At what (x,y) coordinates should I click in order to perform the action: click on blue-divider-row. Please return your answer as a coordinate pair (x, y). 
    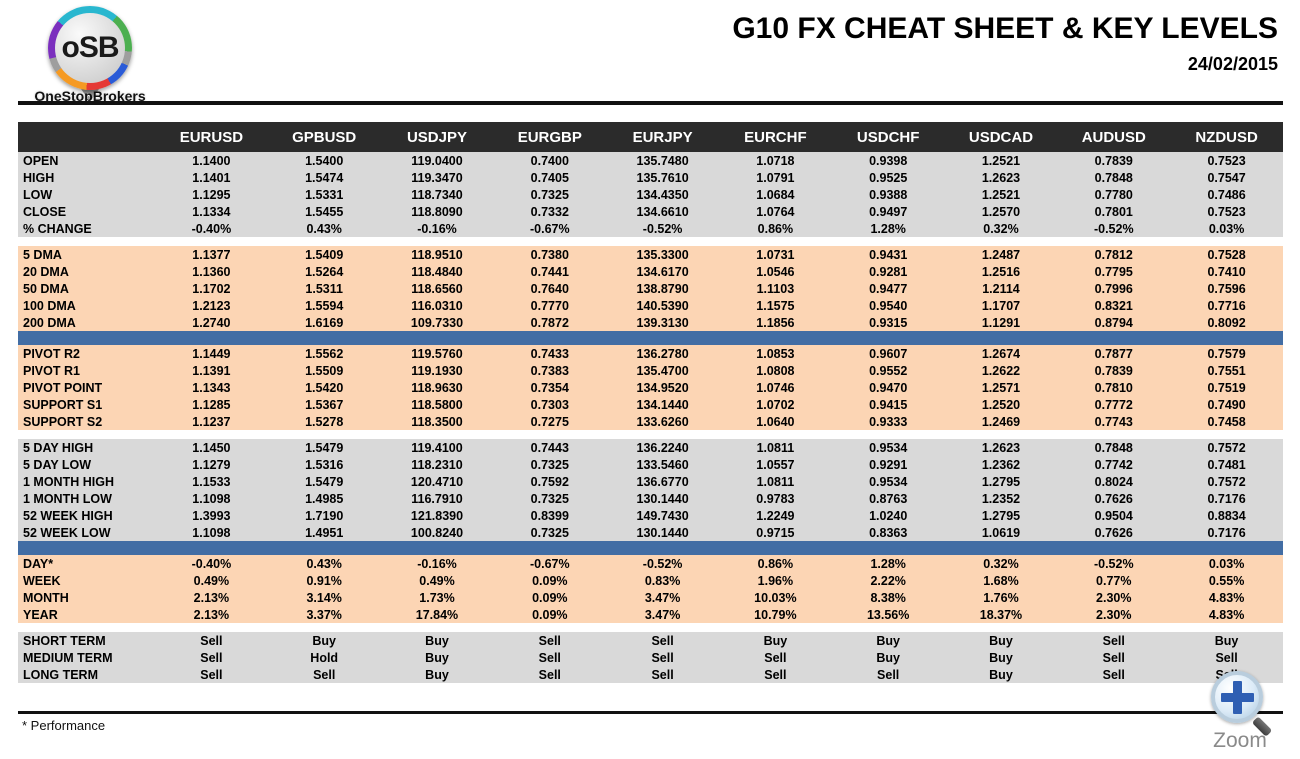
    Looking at the image, I should click on (650, 548).